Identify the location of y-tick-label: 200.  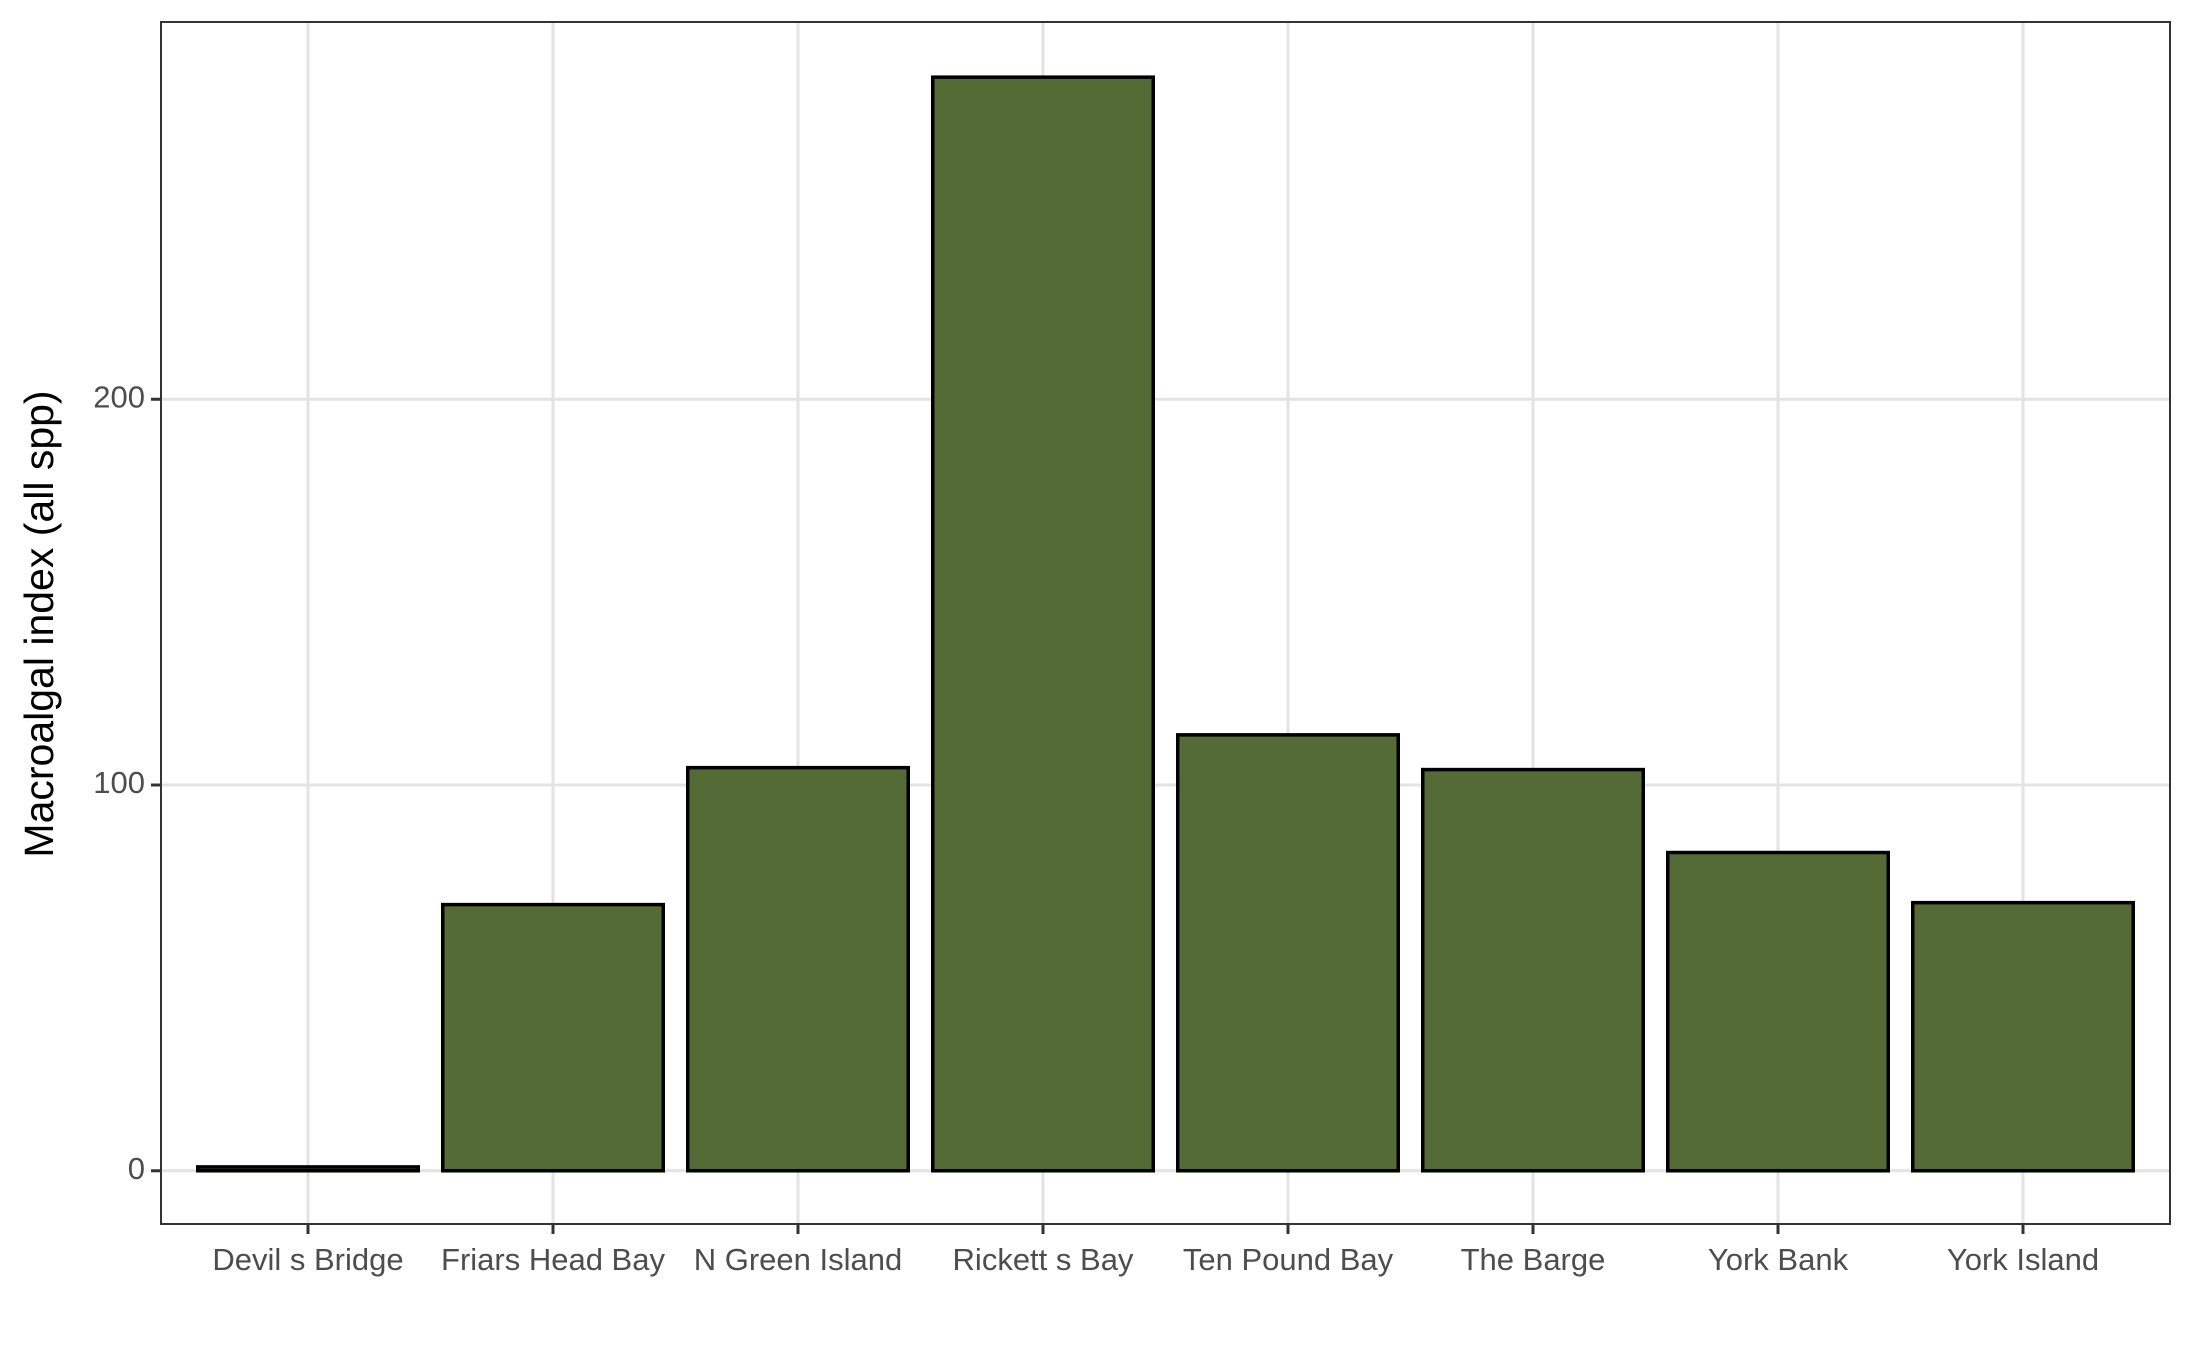
(119, 396).